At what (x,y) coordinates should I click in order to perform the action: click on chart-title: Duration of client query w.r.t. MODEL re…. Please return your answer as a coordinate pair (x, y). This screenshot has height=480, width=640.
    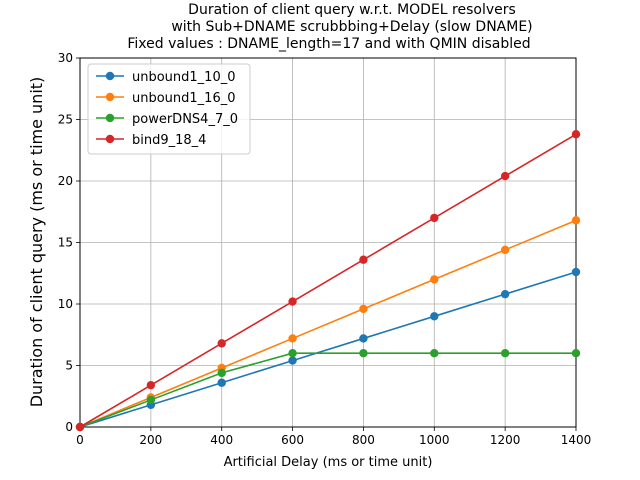
    Looking at the image, I should click on (329, 27).